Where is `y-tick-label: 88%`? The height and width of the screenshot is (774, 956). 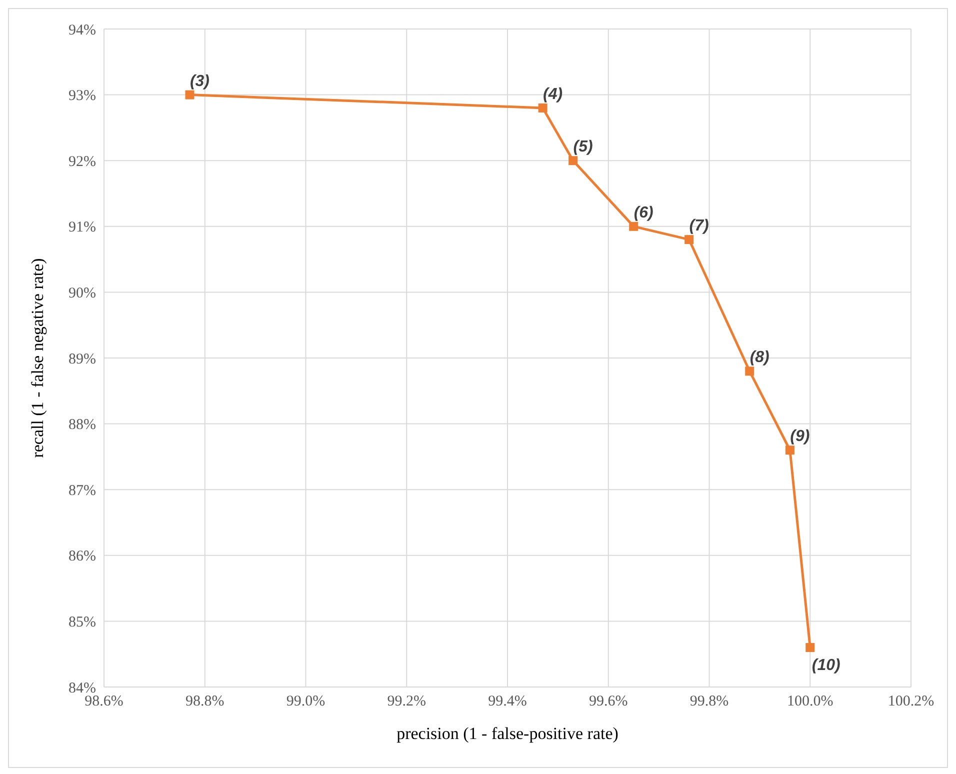 y-tick-label: 88% is located at coordinates (82, 425).